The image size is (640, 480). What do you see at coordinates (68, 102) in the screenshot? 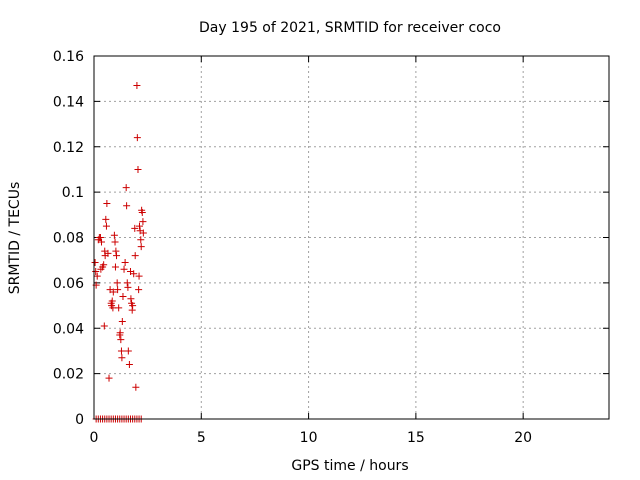
I see `y-tick-label: 0.14` at bounding box center [68, 102].